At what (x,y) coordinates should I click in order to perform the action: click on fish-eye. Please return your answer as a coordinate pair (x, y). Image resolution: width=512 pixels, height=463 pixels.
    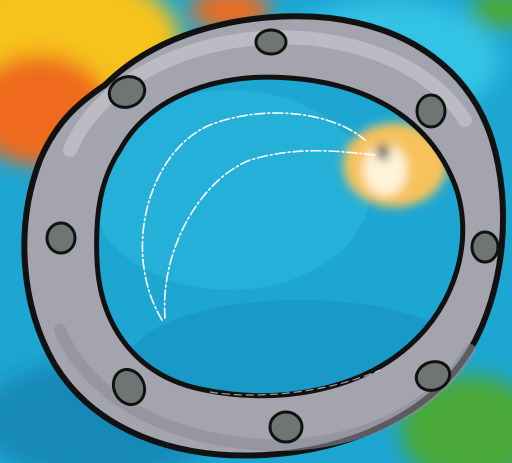
    Looking at the image, I should click on (383, 152).